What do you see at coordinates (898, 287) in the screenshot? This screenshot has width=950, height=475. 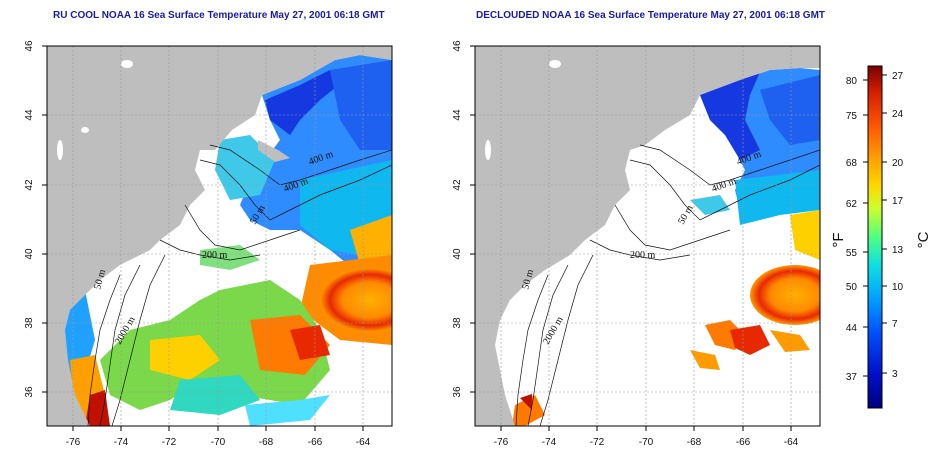 I see `celsius-tick-label: 10` at bounding box center [898, 287].